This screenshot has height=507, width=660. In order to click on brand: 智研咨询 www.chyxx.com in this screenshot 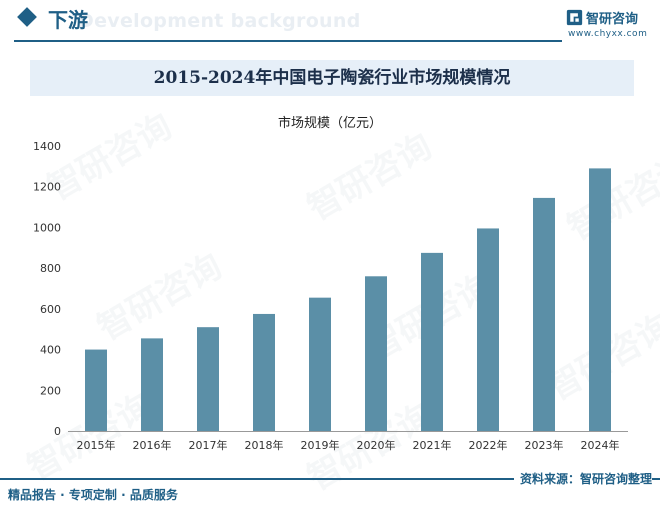, I will do `click(611, 25)`.